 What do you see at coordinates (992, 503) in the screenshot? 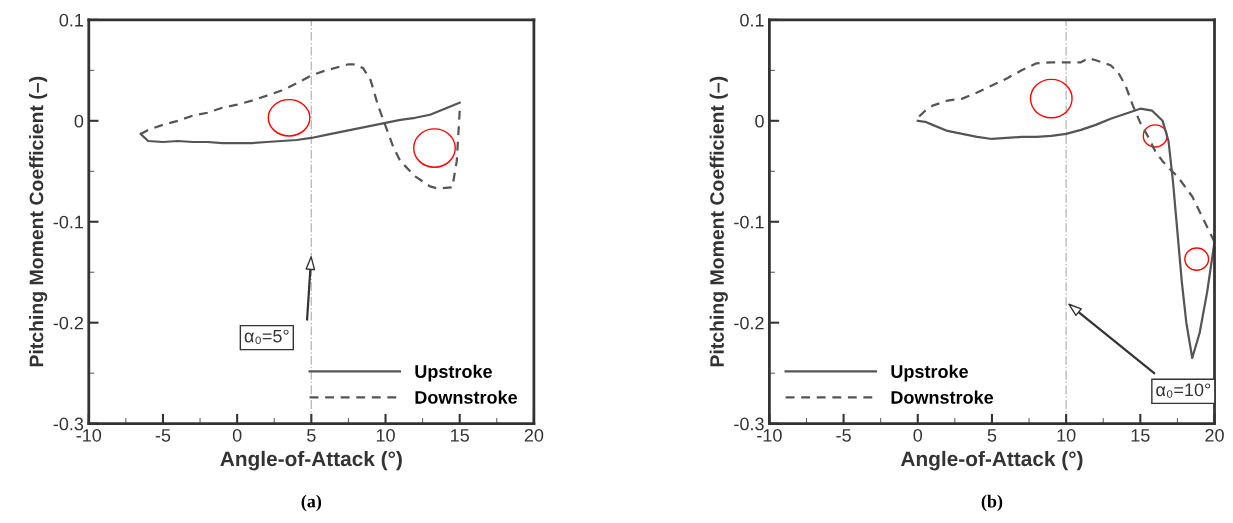
I see `text: (b)` at bounding box center [992, 503].